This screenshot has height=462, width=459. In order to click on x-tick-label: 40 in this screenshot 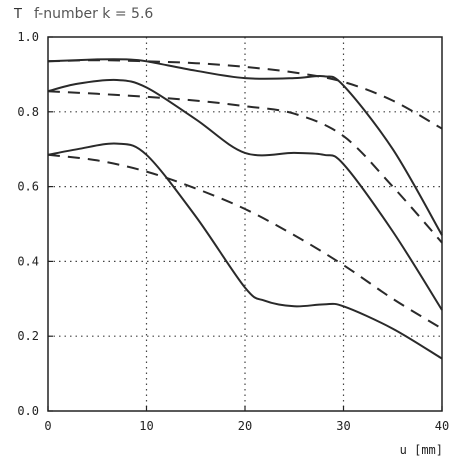, I will do `click(442, 426)`.